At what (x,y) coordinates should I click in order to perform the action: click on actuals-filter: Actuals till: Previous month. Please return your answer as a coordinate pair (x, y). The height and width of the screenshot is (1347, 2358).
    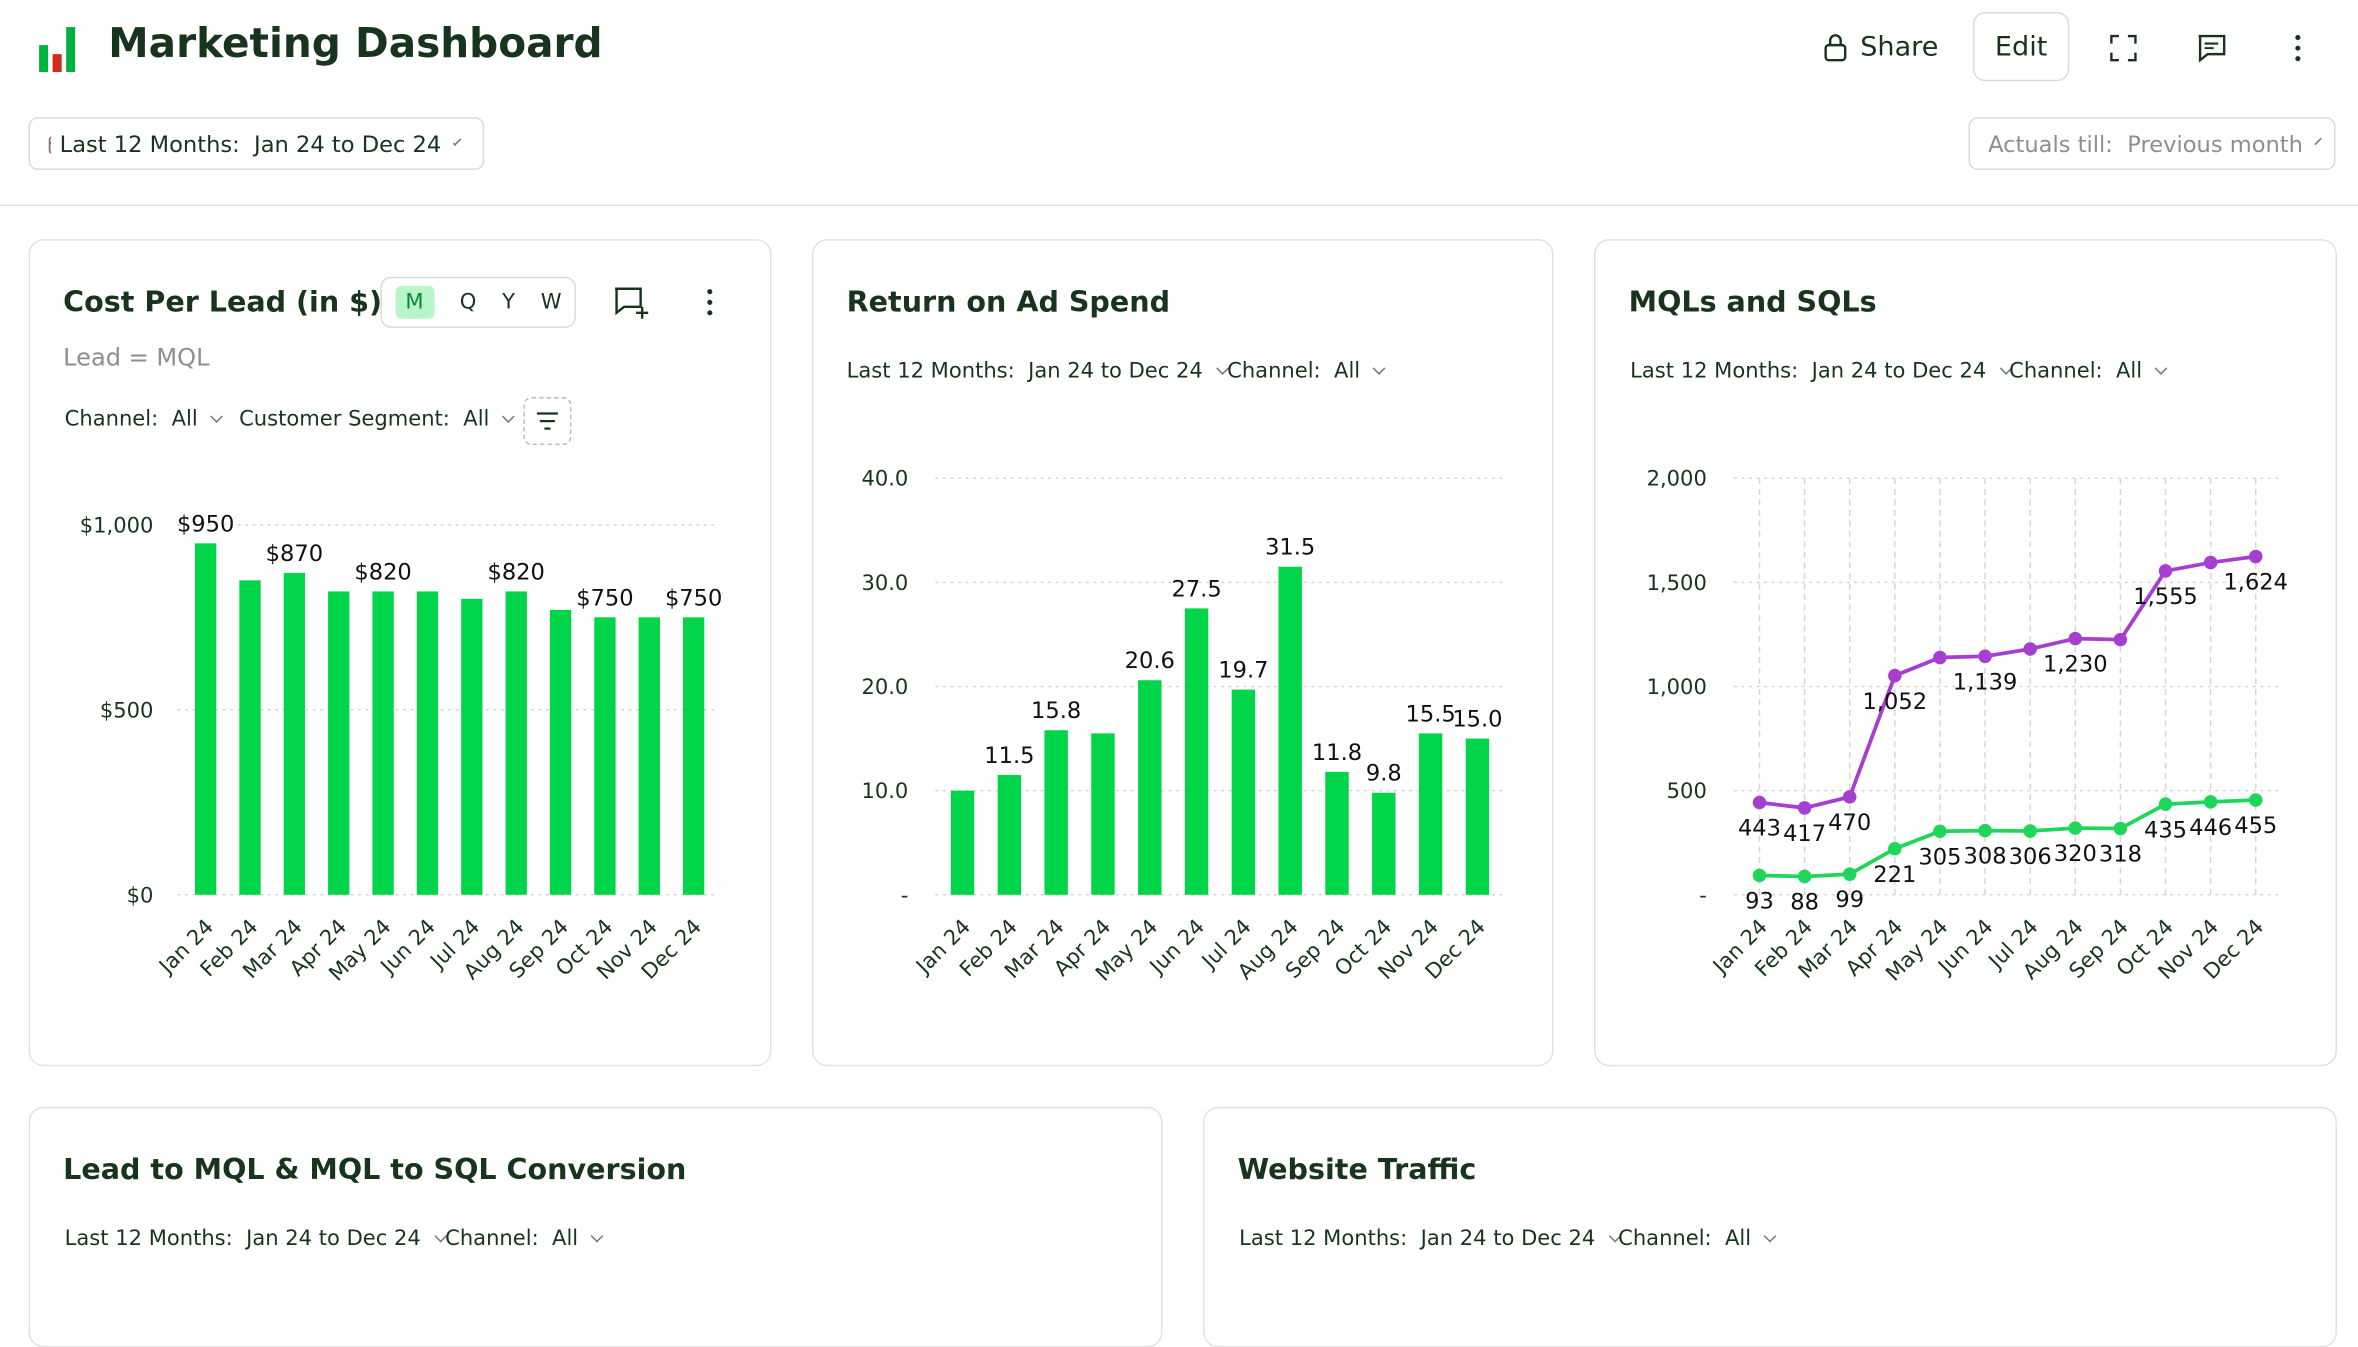
    Looking at the image, I should click on (2152, 143).